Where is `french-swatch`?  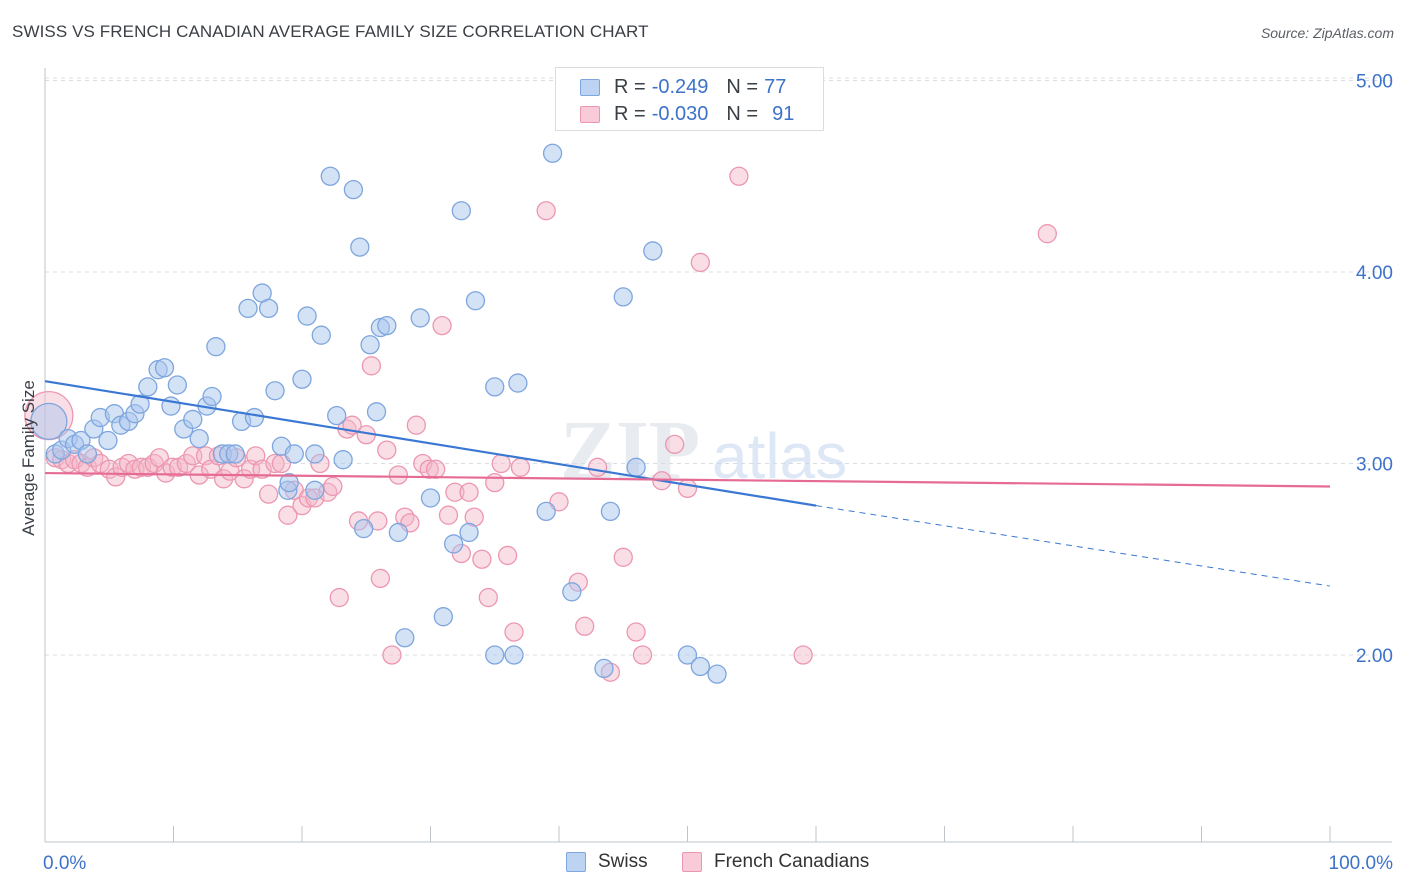
french-swatch is located at coordinates (590, 114).